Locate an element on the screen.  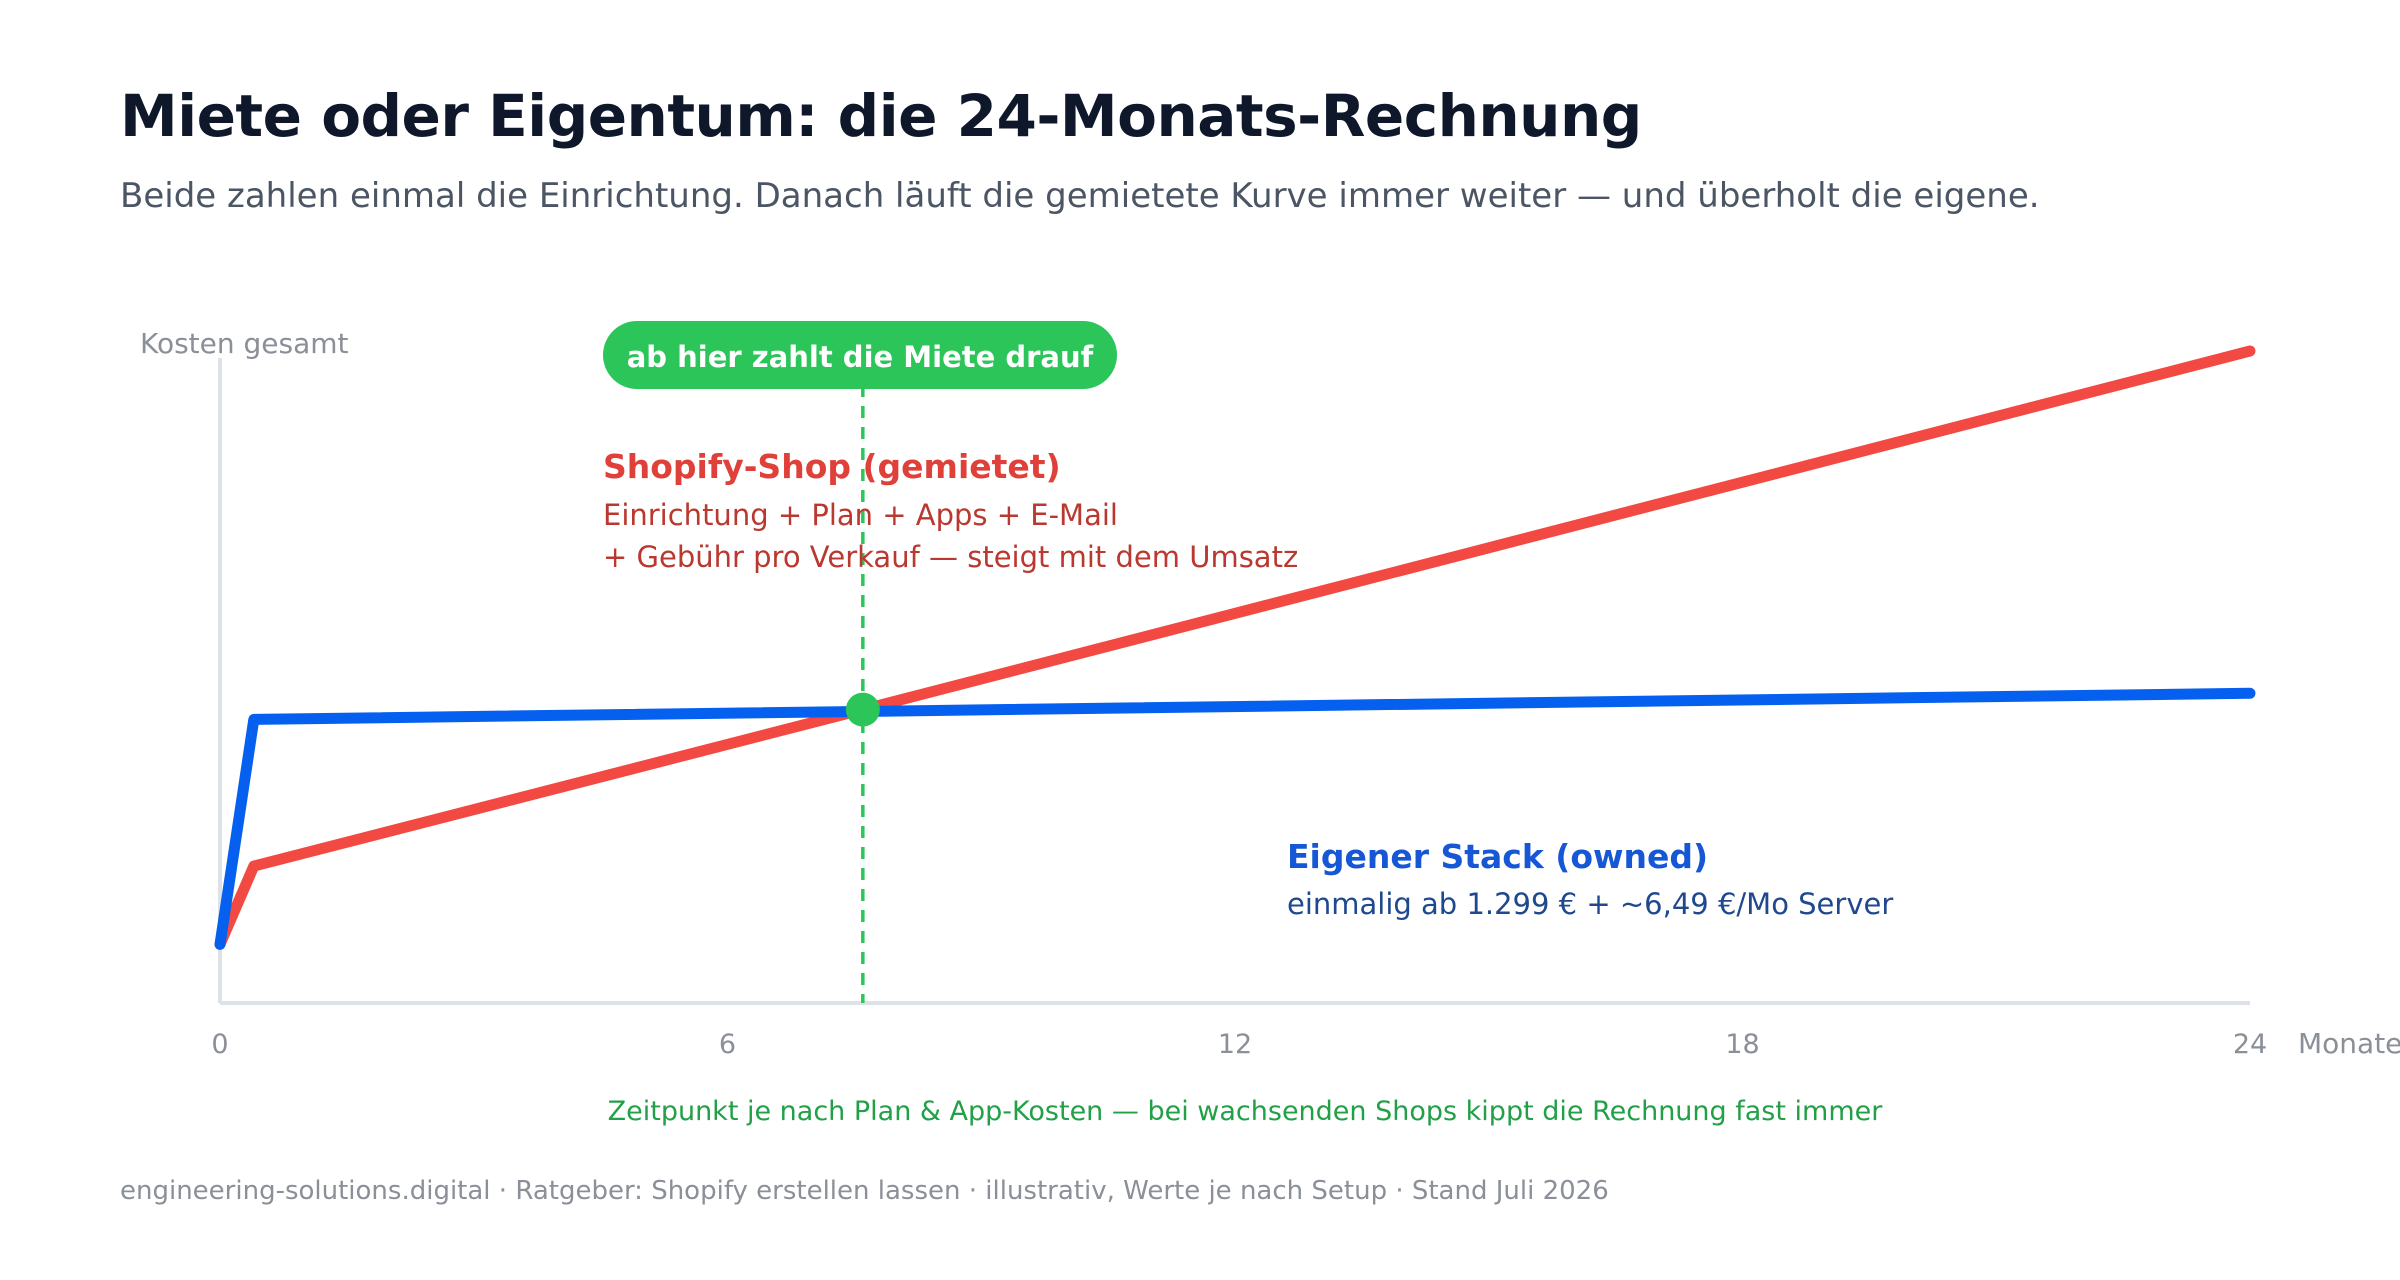
x-ticks: 0 6 12 18 24 Monate is located at coordinates (1305, 1043).